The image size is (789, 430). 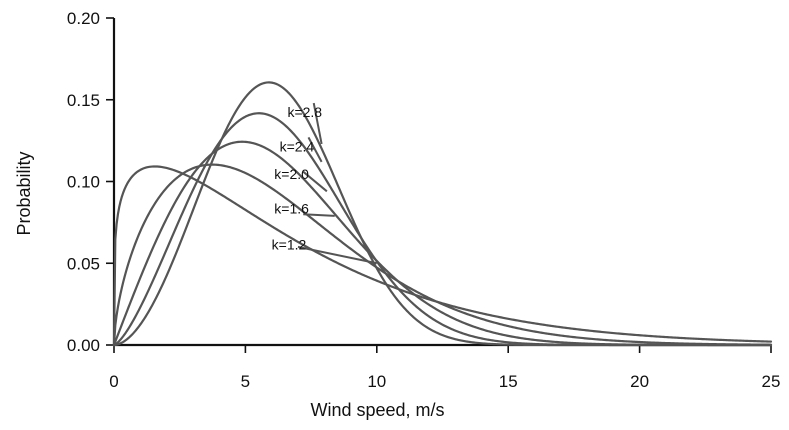 I want to click on y-tick-label: 0.00, so click(x=83, y=345).